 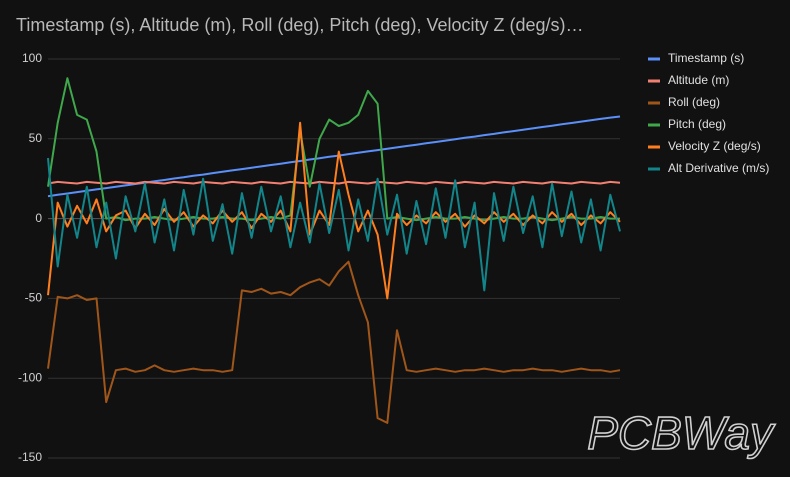 I want to click on legend-label: Velocity Z (deg/s), so click(x=714, y=146).